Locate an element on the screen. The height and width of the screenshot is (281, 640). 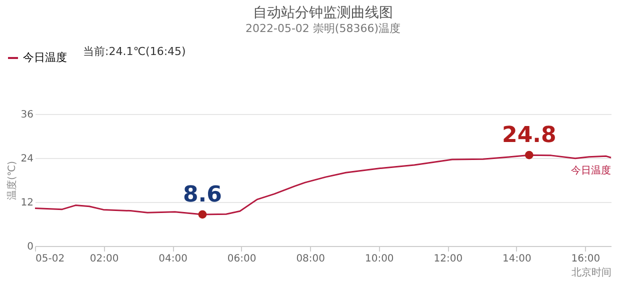
chart-subtitle: 2022-05-02 崇明(58366)温度 is located at coordinates (323, 28).